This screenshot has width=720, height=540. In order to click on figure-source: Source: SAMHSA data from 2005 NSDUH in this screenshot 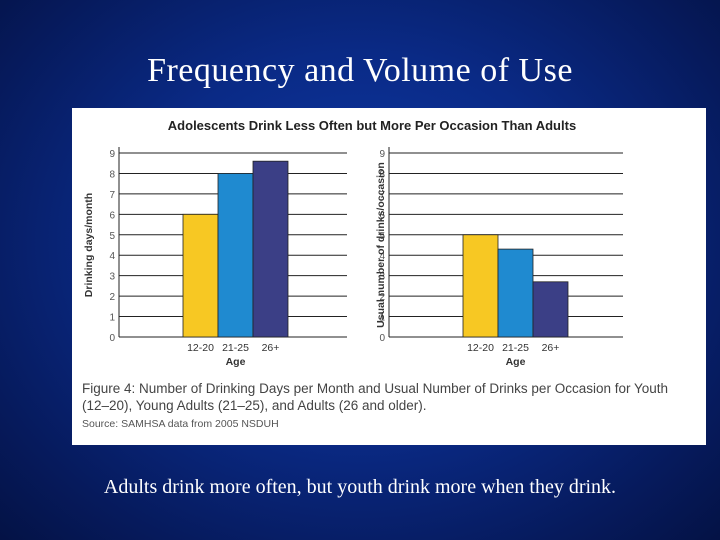, I will do `click(180, 424)`.